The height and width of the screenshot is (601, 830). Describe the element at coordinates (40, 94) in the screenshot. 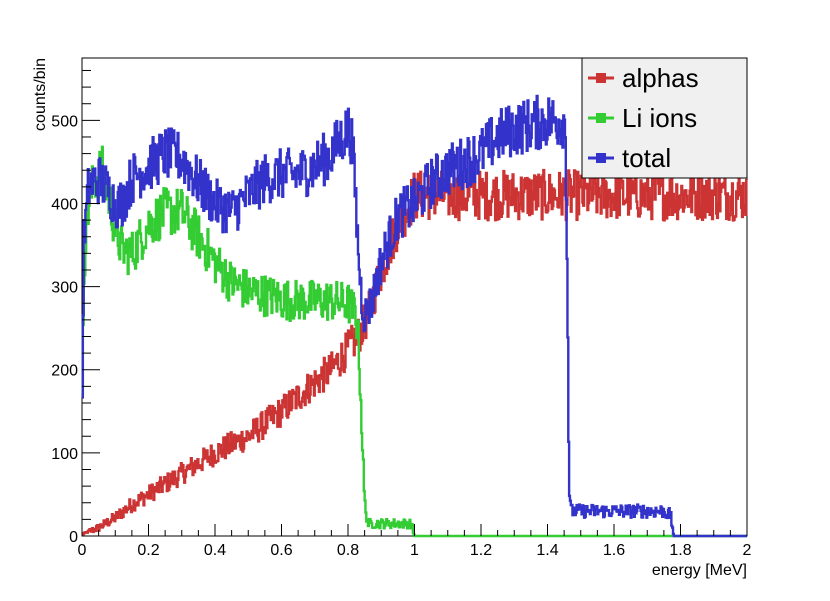

I see `y-axis-title: counts/bin` at that location.